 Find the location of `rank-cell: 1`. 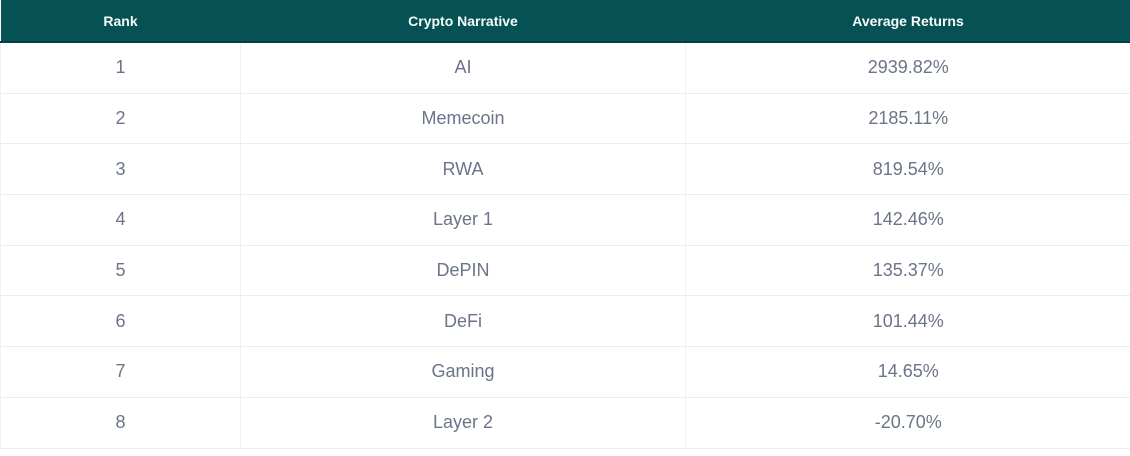

rank-cell: 1 is located at coordinates (120, 68).